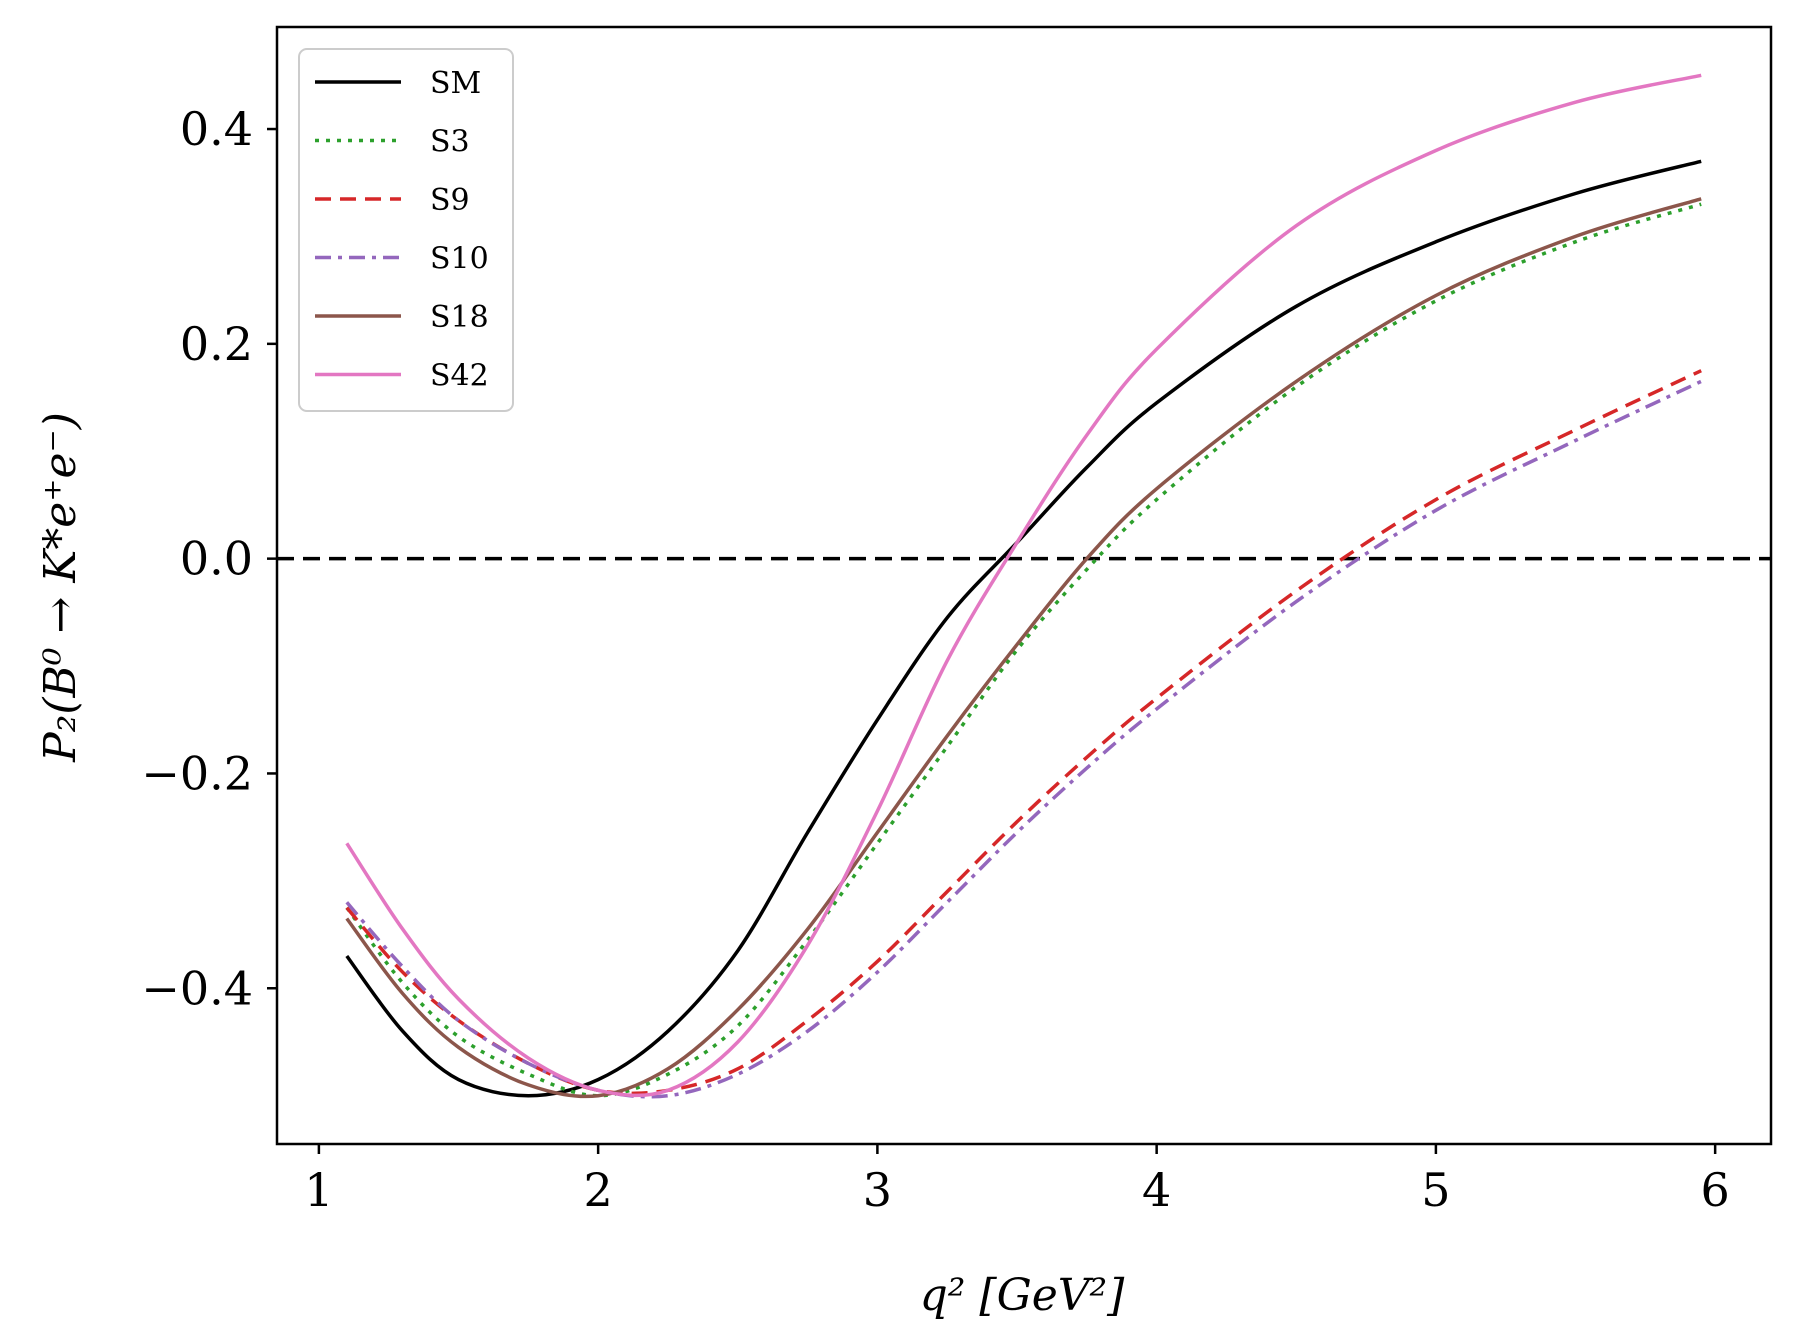 This screenshot has height=1339, width=1794. What do you see at coordinates (216, 344) in the screenshot?
I see `y-tick-label: 0.2` at bounding box center [216, 344].